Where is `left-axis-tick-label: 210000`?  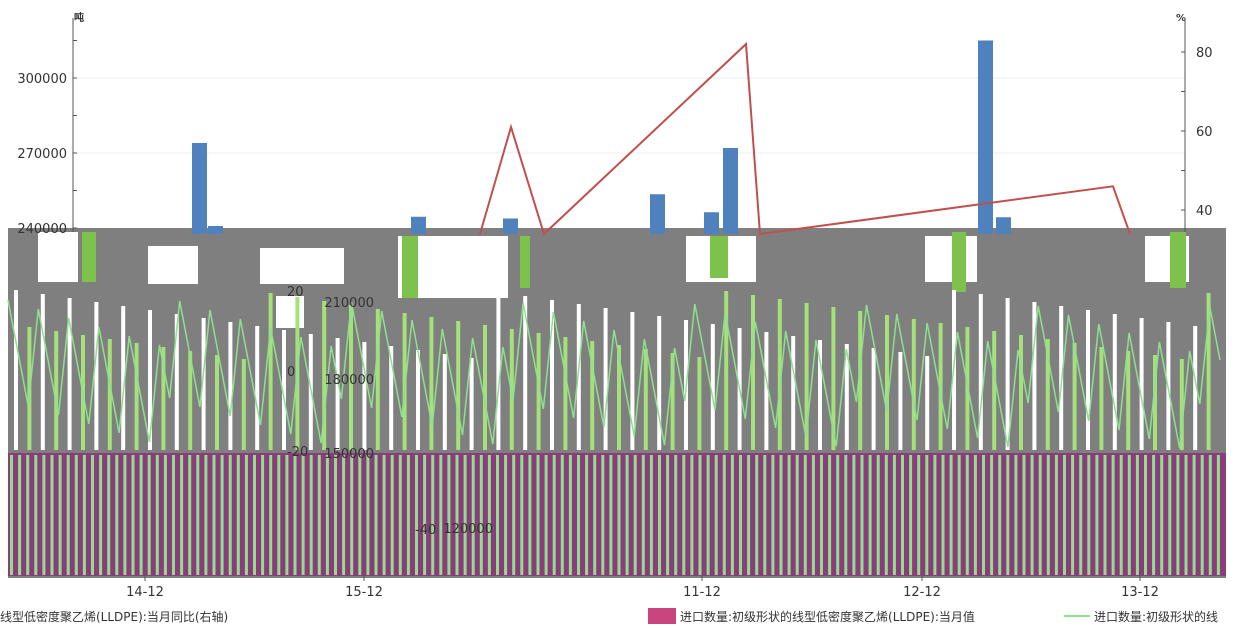 left-axis-tick-label: 210000 is located at coordinates (349, 303).